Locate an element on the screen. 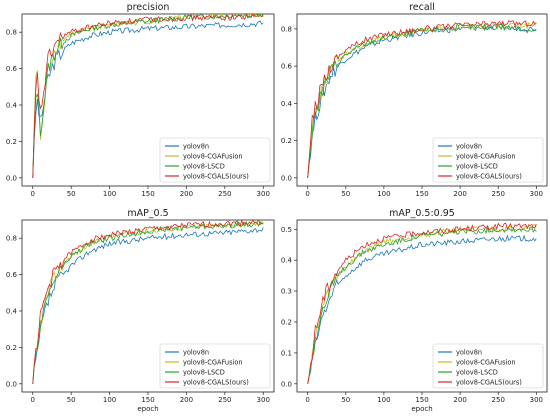 The image size is (550, 416). chart-title: mAP_0.5 is located at coordinates (147, 213).